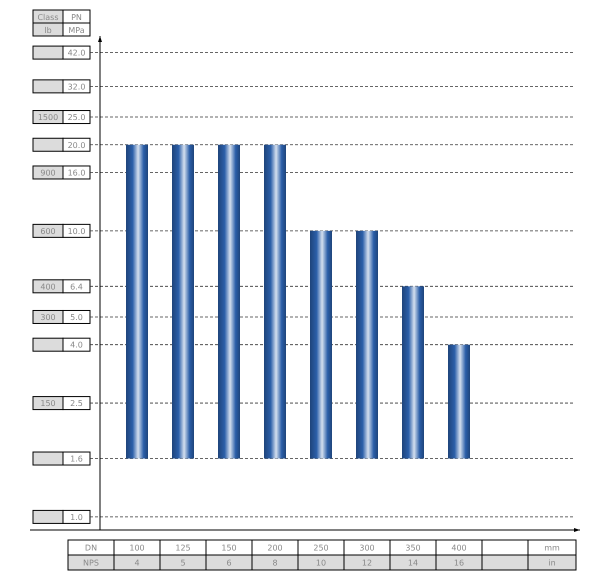 Image resolution: width=603 pixels, height=574 pixels. Describe the element at coordinates (137, 548) in the screenshot. I see `x-tick-label: 100` at that location.